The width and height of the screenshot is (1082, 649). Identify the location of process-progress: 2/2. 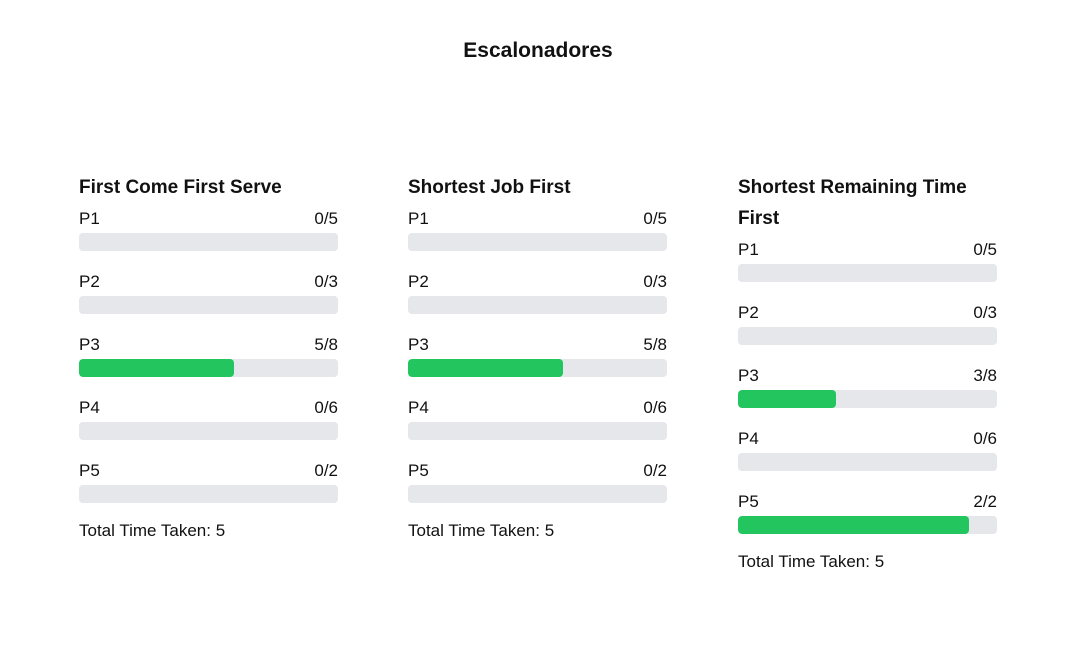
(985, 501).